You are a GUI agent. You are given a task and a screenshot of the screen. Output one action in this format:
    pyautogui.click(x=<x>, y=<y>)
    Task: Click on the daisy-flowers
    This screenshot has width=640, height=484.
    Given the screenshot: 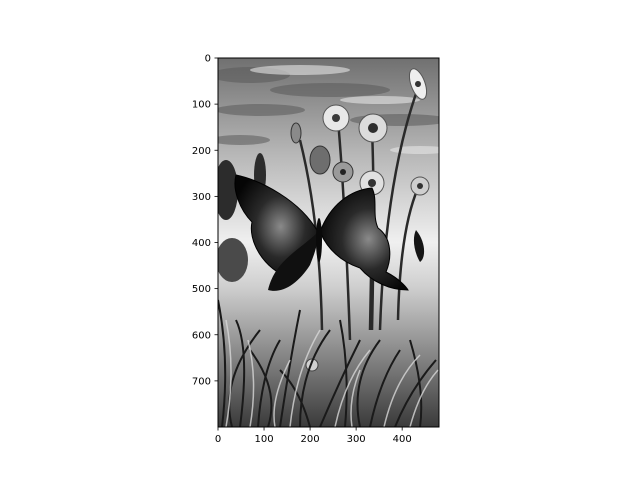 What is the action you would take?
    pyautogui.click(x=360, y=220)
    